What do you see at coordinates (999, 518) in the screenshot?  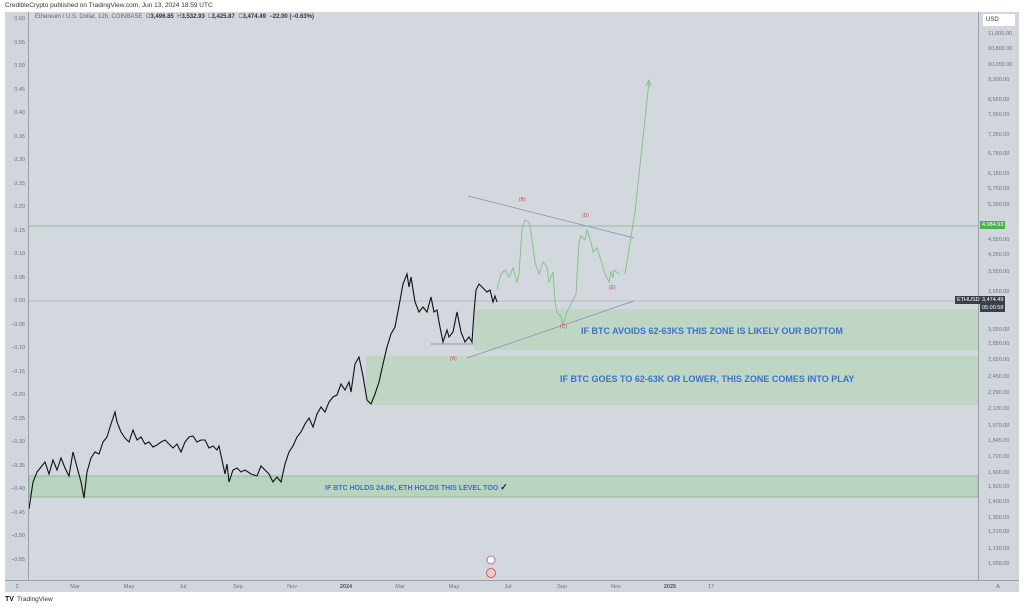 I see `price-axis-tick: 1,300.00` at bounding box center [999, 518].